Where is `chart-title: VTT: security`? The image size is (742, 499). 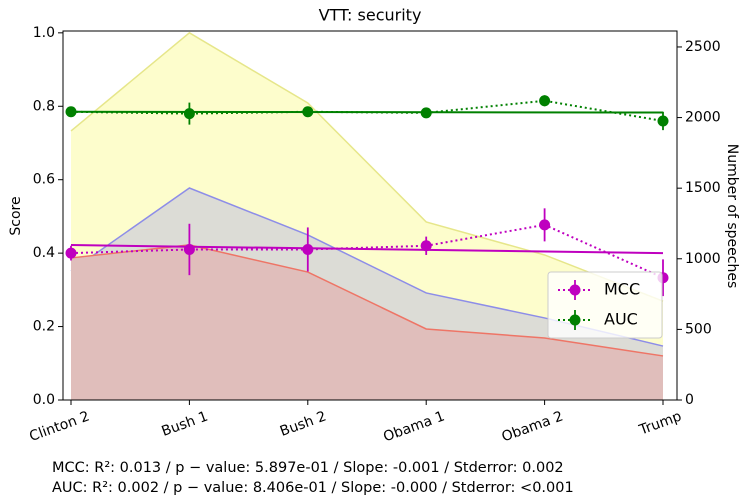
chart-title: VTT: security is located at coordinates (370, 15).